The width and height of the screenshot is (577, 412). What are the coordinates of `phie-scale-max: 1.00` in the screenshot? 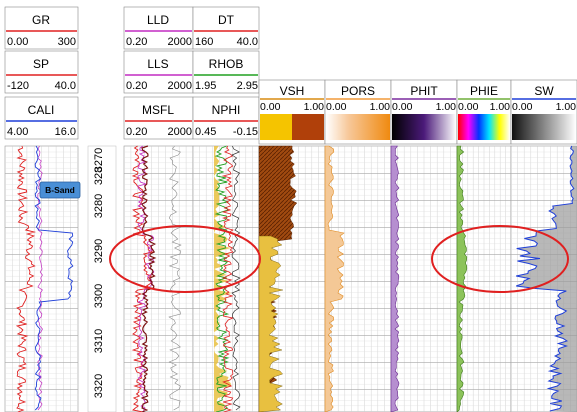 It's located at (500, 107).